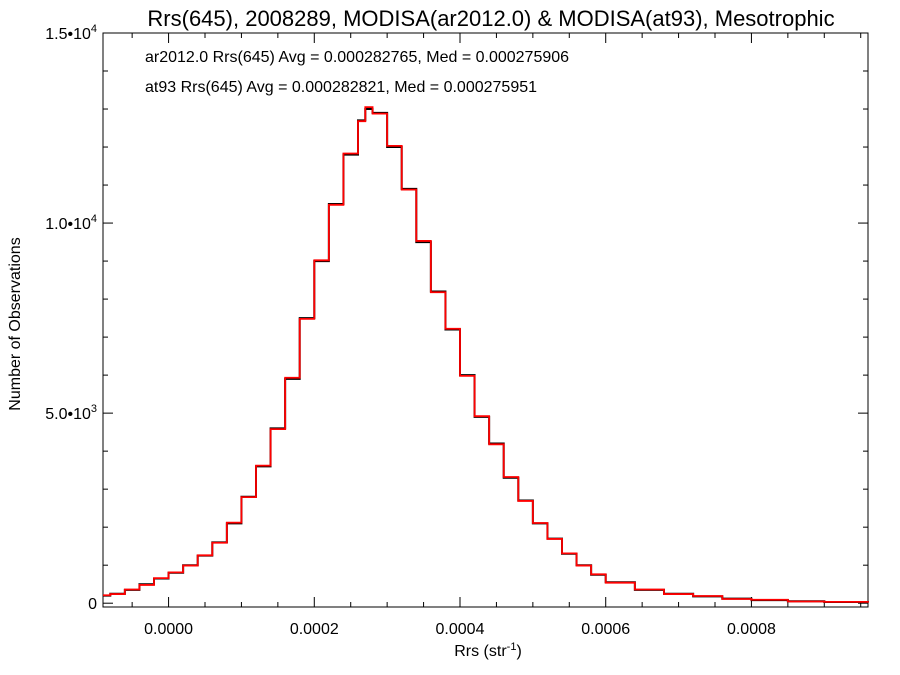 The image size is (900, 675). What do you see at coordinates (518, 651) in the screenshot?
I see `x-axis-label-close: )` at bounding box center [518, 651].